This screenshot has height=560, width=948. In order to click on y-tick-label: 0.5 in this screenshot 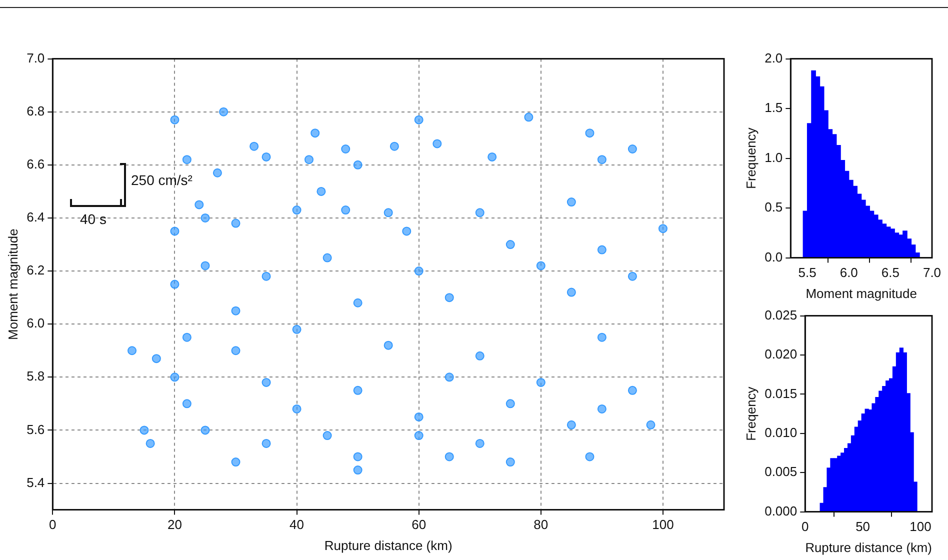, I will do `click(773, 207)`.